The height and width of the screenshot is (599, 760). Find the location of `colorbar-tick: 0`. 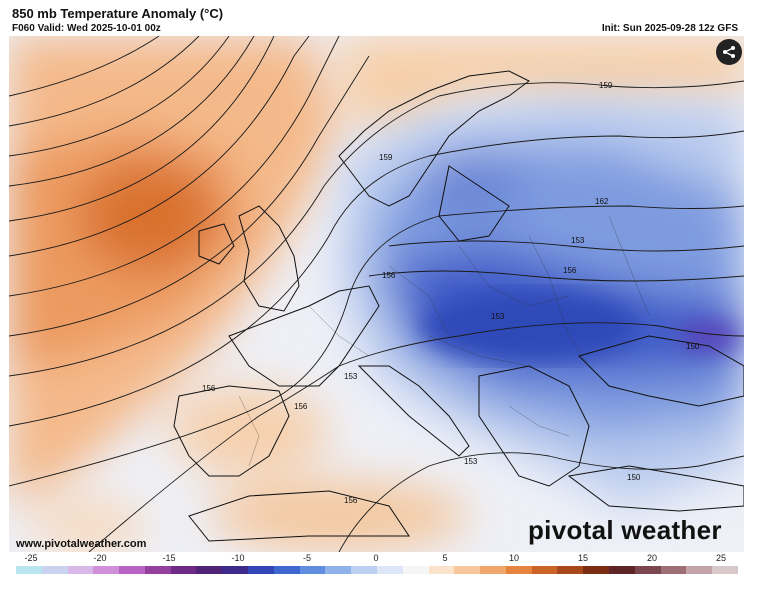

colorbar-tick: 0 is located at coordinates (376, 558).